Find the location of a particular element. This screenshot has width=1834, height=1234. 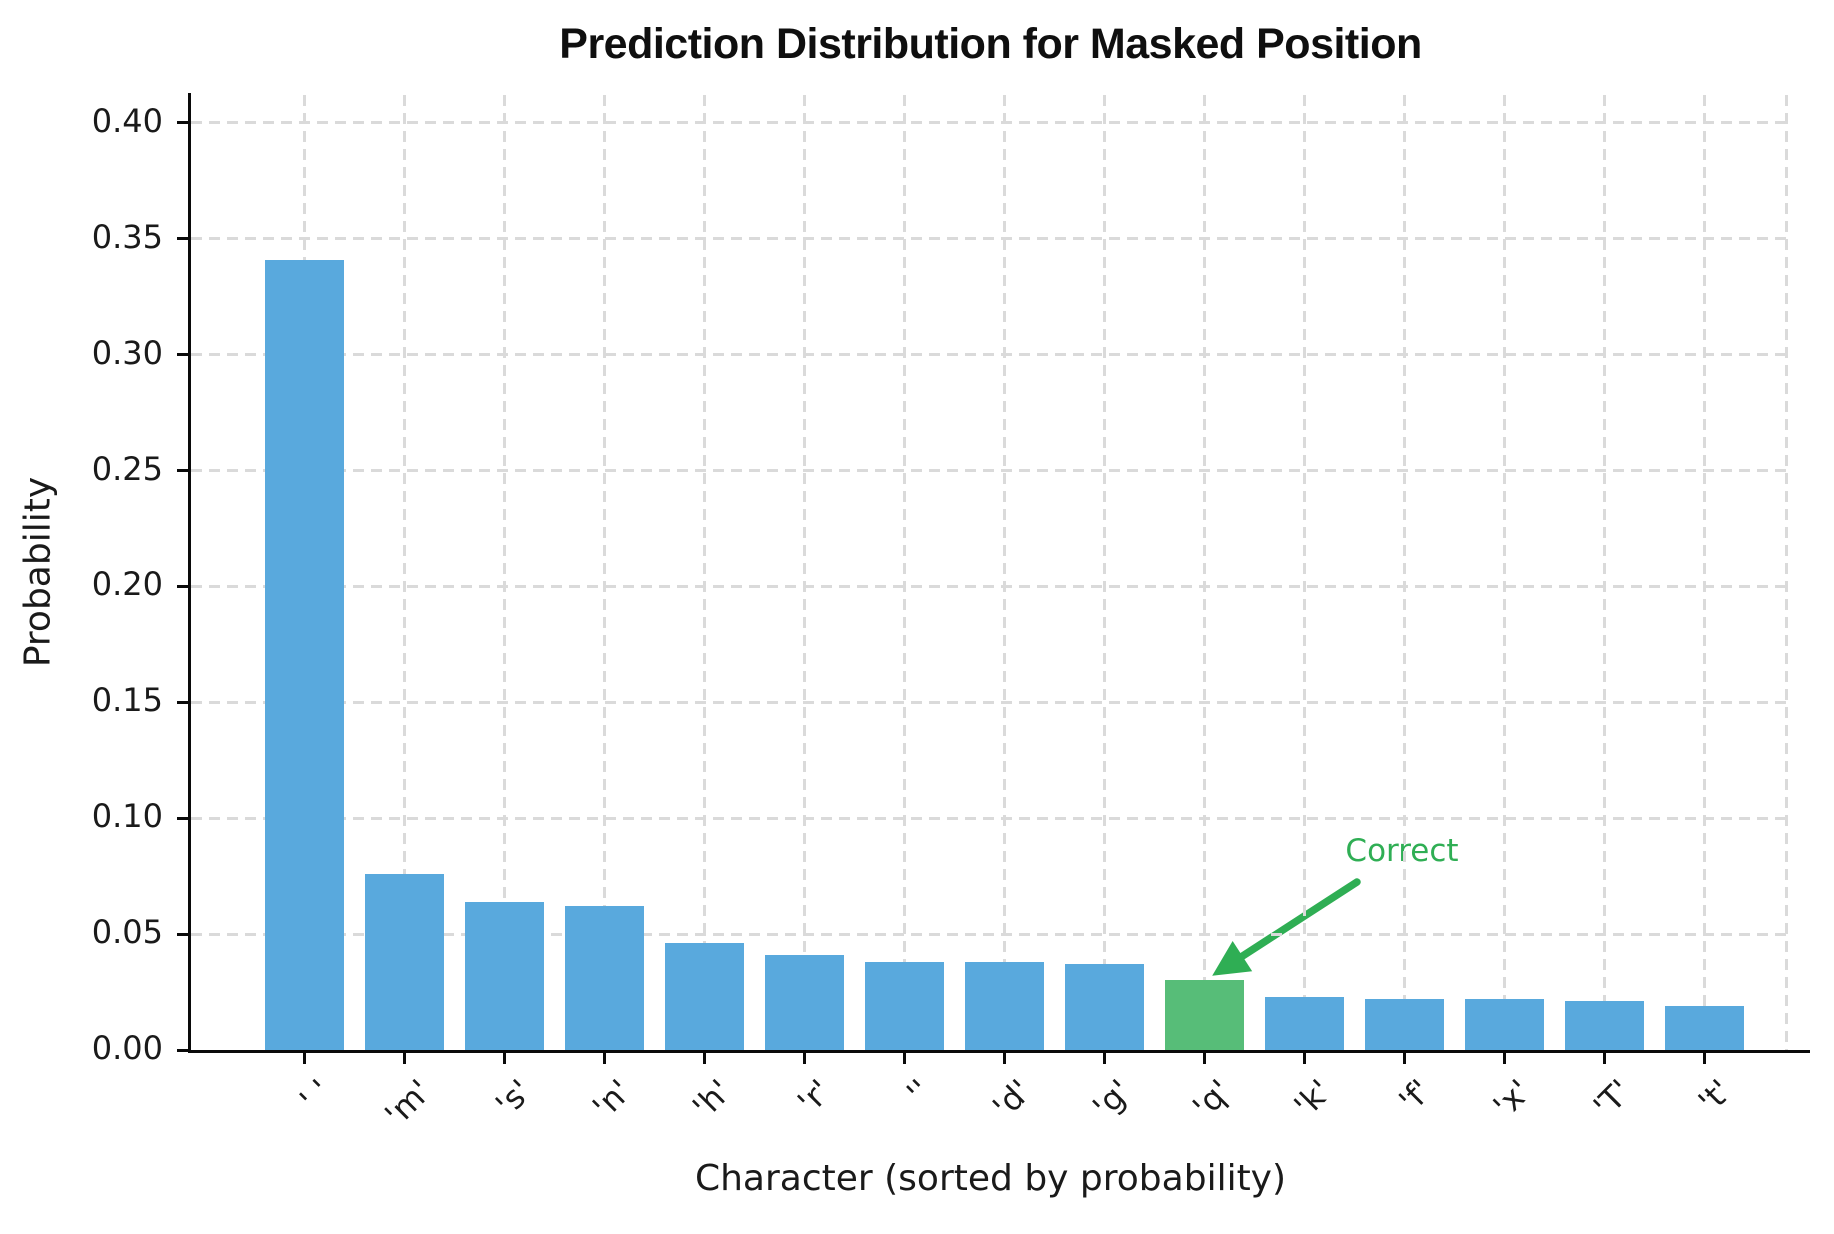

y-axis-spine is located at coordinates (189, 573).